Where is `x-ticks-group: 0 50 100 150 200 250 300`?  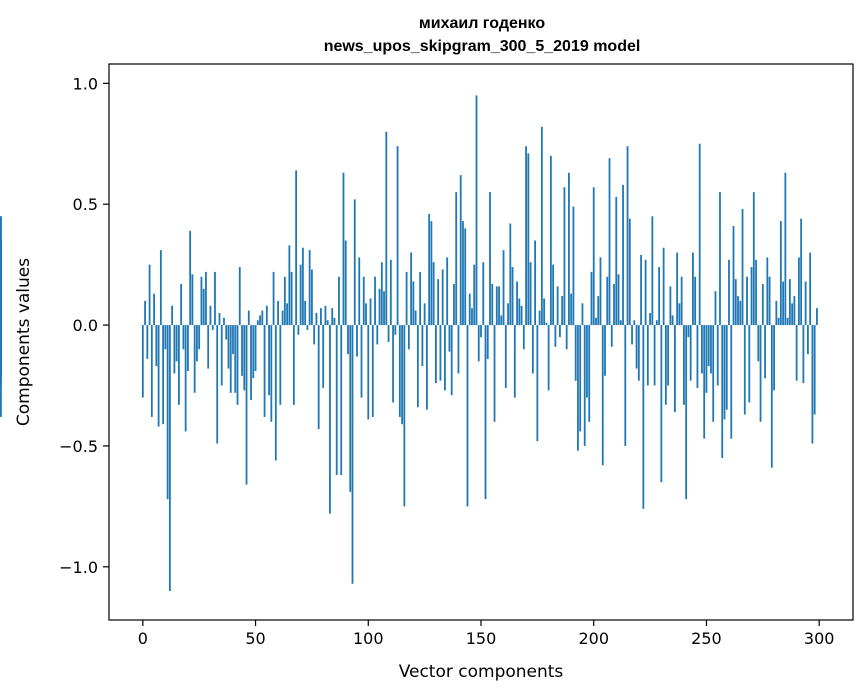
x-ticks-group: 0 50 100 150 200 250 300 is located at coordinates (486, 634).